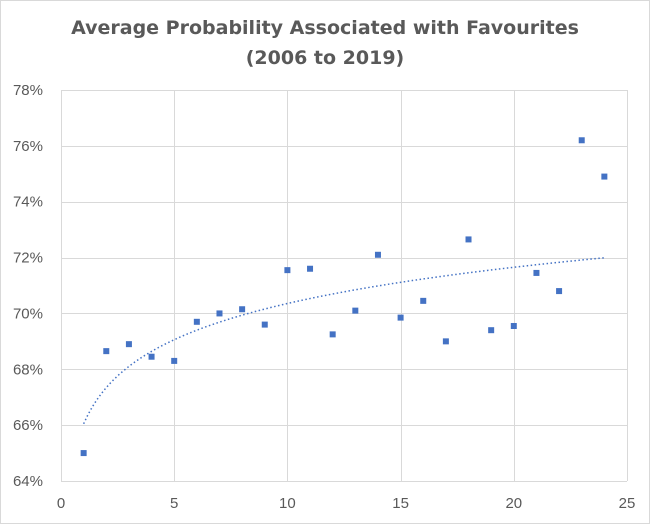  What do you see at coordinates (28, 90) in the screenshot?
I see `y-tick-label: 78%` at bounding box center [28, 90].